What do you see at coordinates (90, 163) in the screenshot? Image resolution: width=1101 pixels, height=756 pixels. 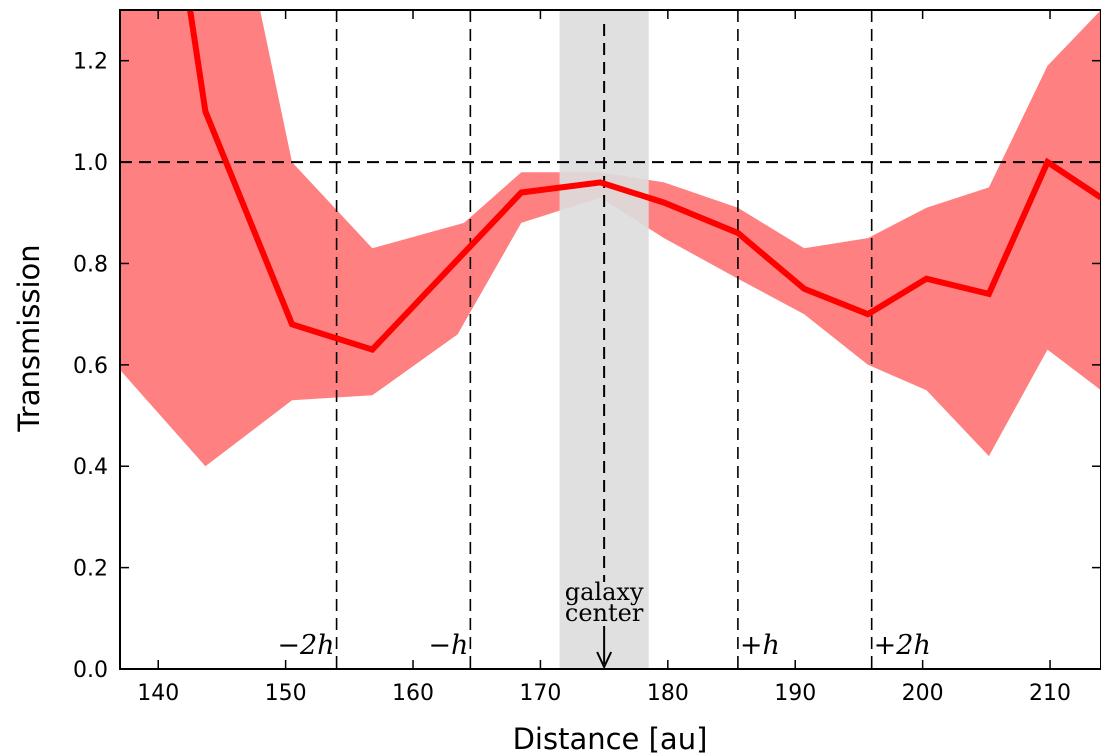 I see `y-tick-label: 1.0` at bounding box center [90, 163].